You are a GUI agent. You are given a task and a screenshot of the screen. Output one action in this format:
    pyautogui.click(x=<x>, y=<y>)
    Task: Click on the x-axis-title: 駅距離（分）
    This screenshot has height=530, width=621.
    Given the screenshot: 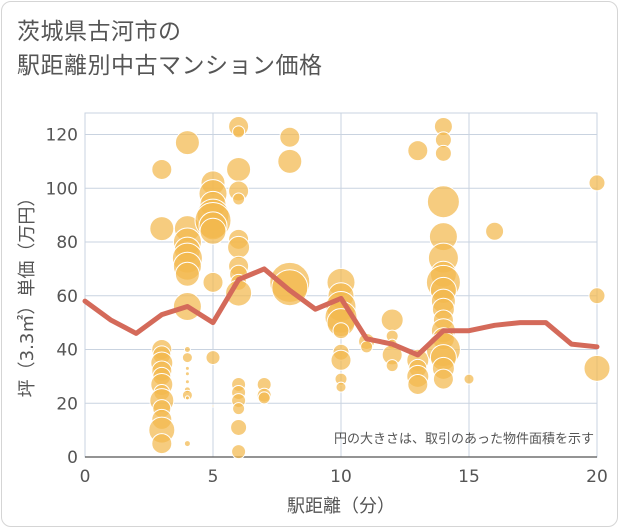 What is the action you would take?
    pyautogui.click(x=341, y=506)
    